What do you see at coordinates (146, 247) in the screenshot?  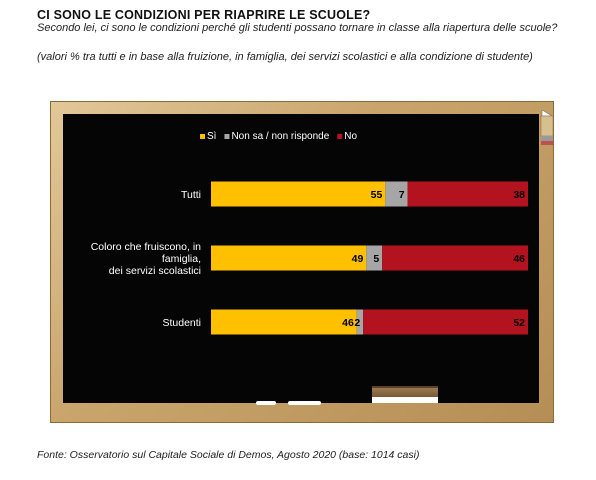 I see `category-label: Coloro che fruiscono, in` at bounding box center [146, 247].